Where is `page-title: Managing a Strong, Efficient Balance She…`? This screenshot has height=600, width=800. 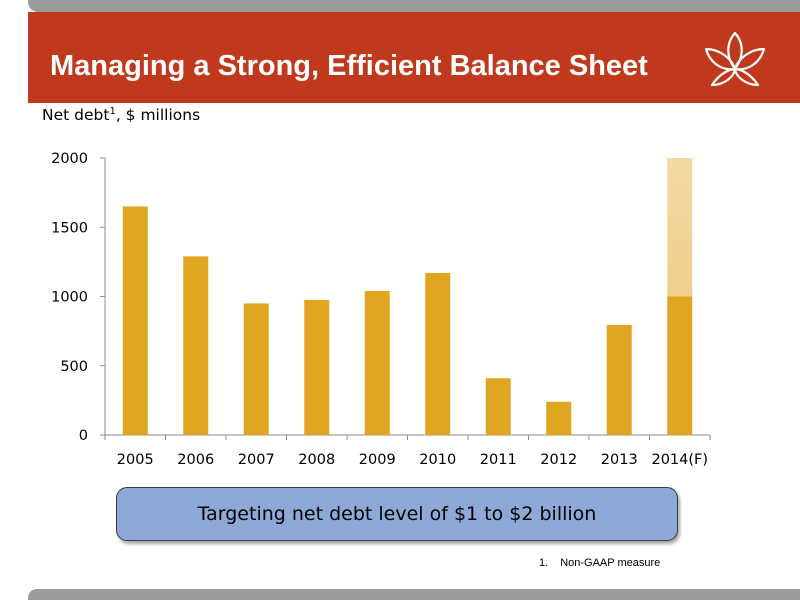 page-title: Managing a Strong, Efficient Balance She… is located at coordinates (349, 66).